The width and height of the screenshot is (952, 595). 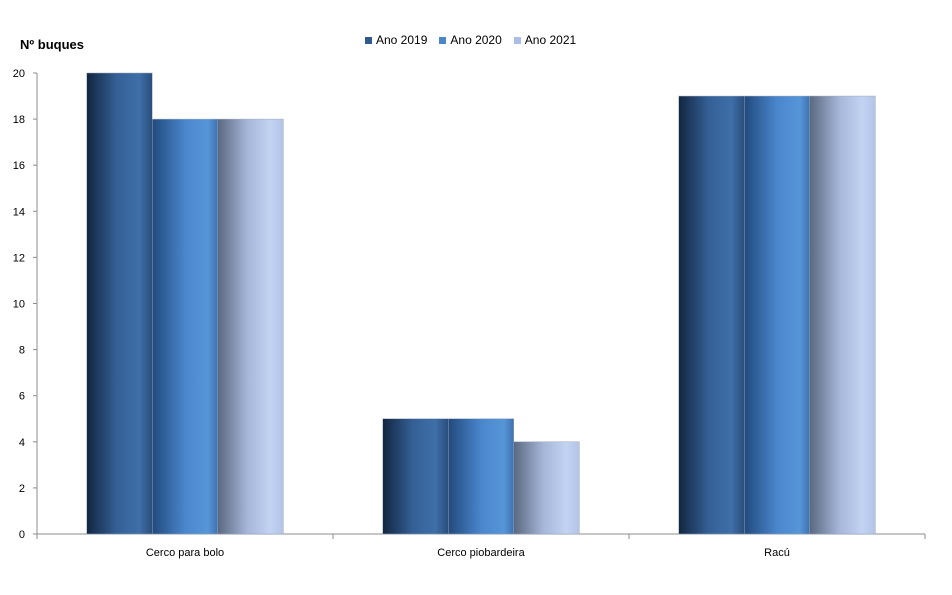 What do you see at coordinates (19, 166) in the screenshot?
I see `y-tick-label: 16` at bounding box center [19, 166].